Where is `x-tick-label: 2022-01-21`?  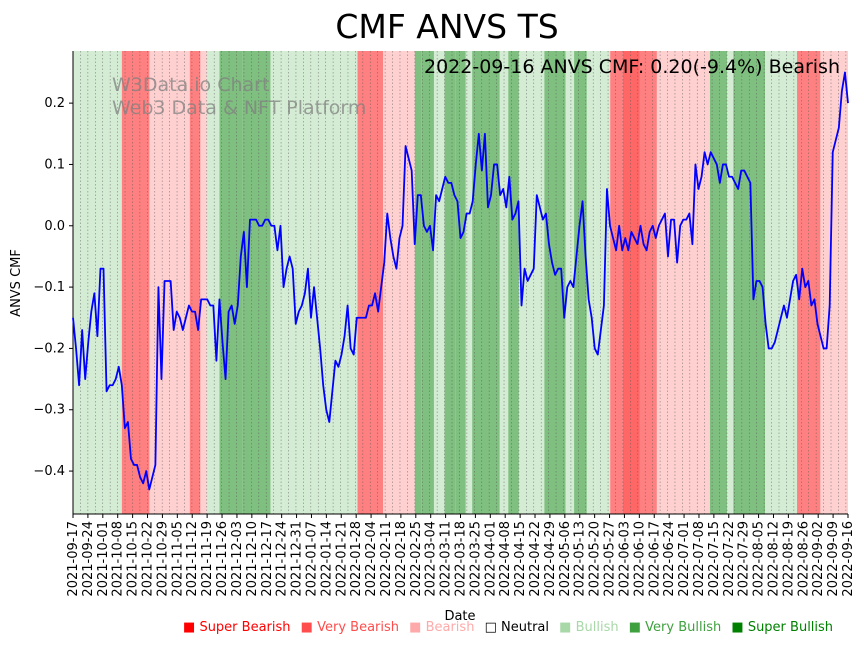
x-tick-label: 2022-01-21 is located at coordinates (341, 559).